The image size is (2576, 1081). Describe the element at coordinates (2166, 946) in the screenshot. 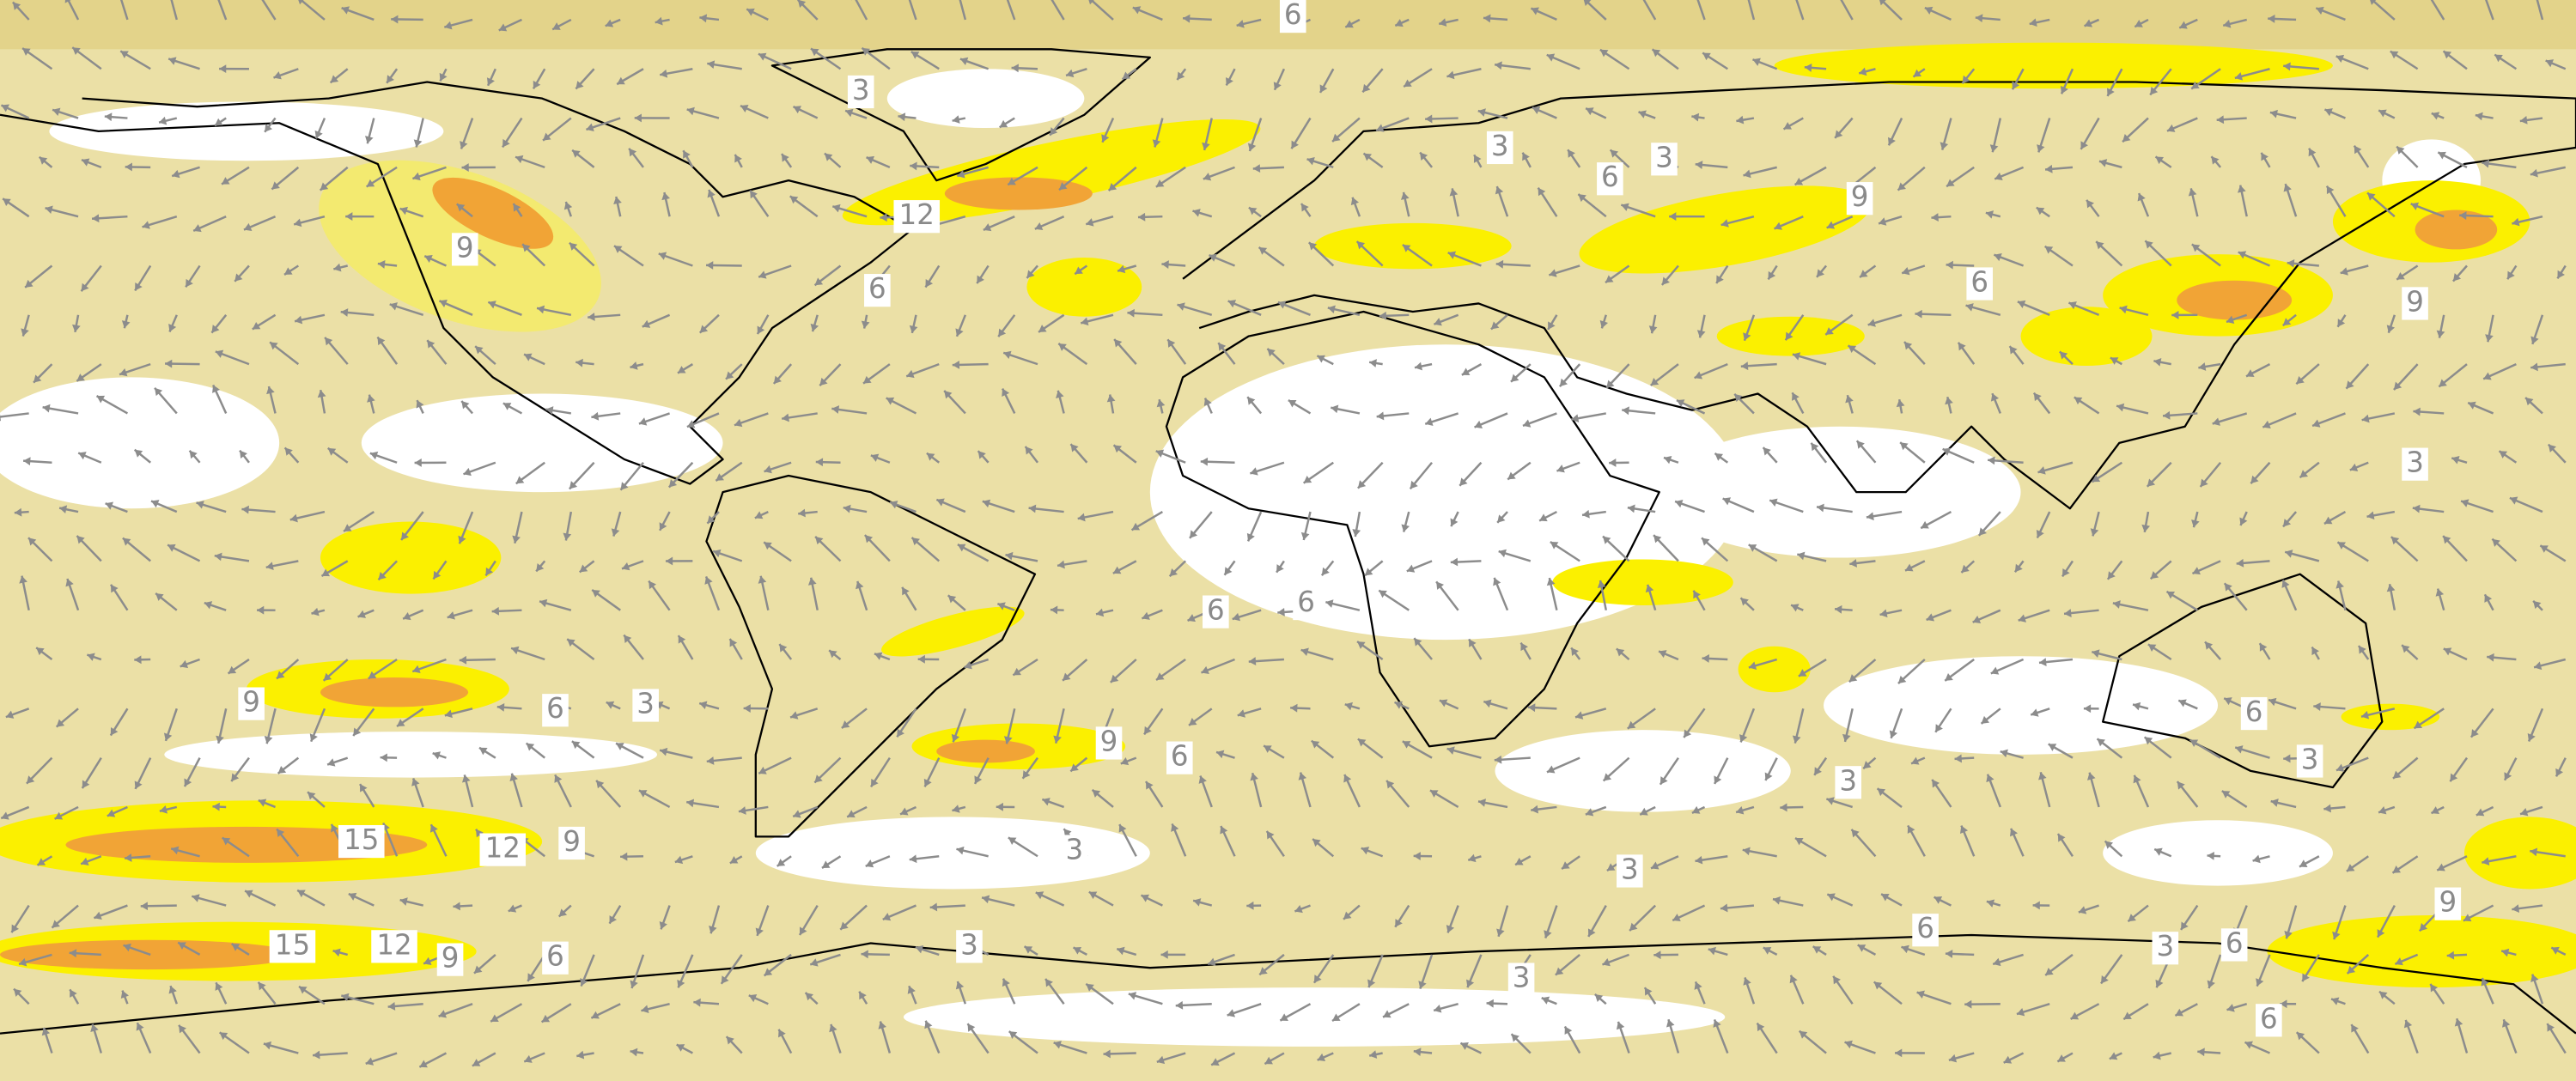

I see `contour-label: 3` at that location.